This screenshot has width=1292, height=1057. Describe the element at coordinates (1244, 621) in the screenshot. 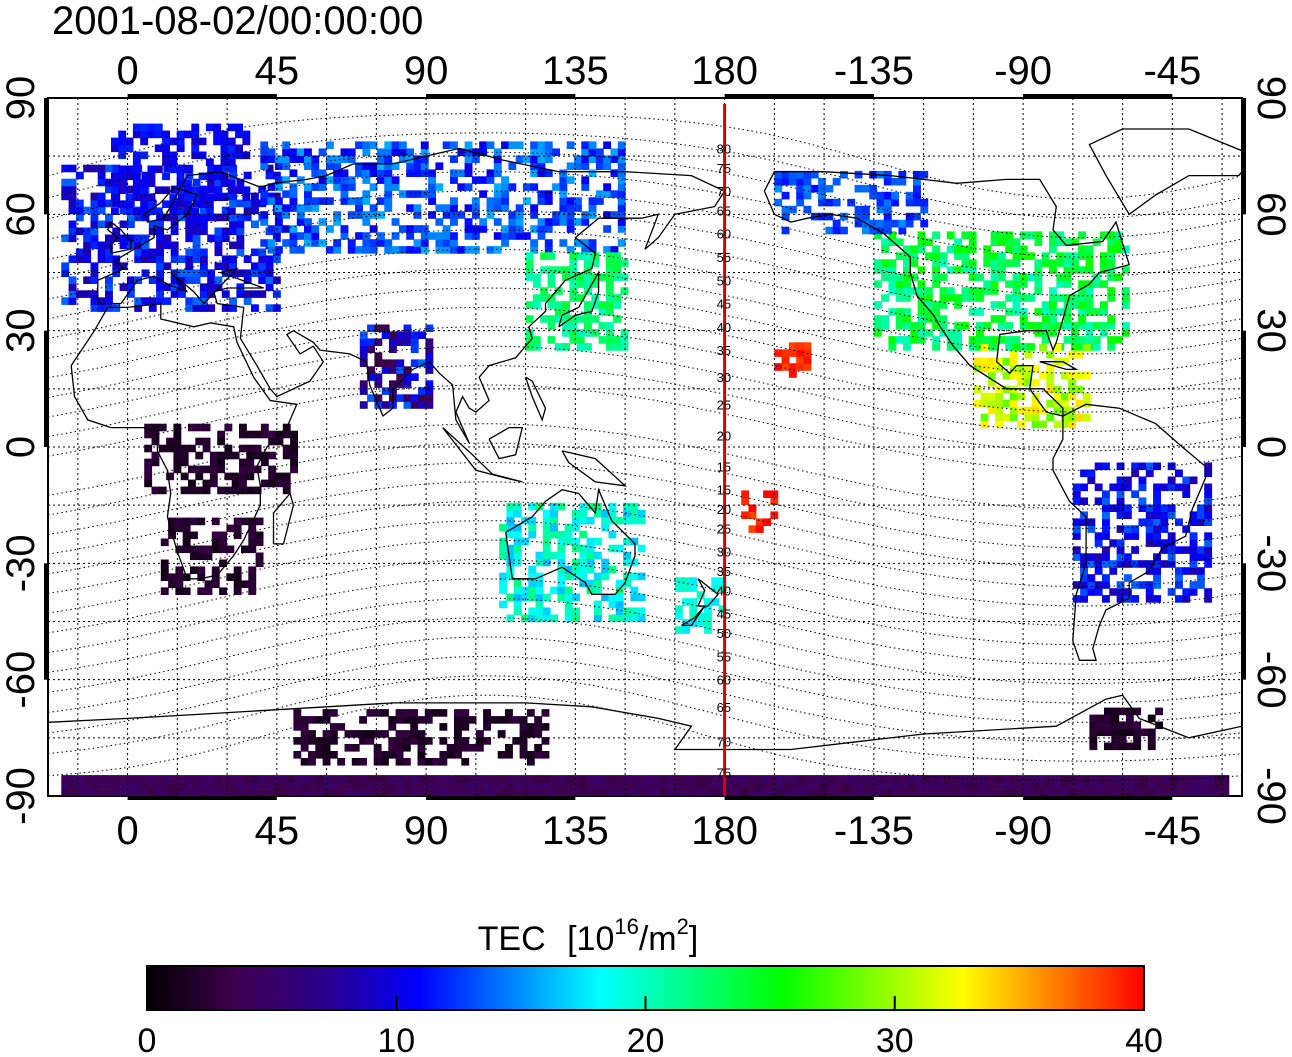

I see `frame-bar-right` at that location.